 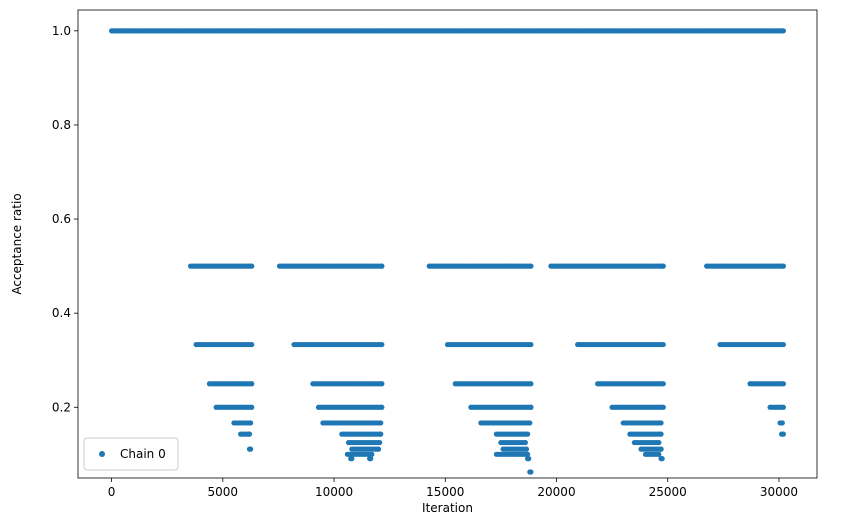 I want to click on x-tick-label: 20000, so click(x=556, y=492).